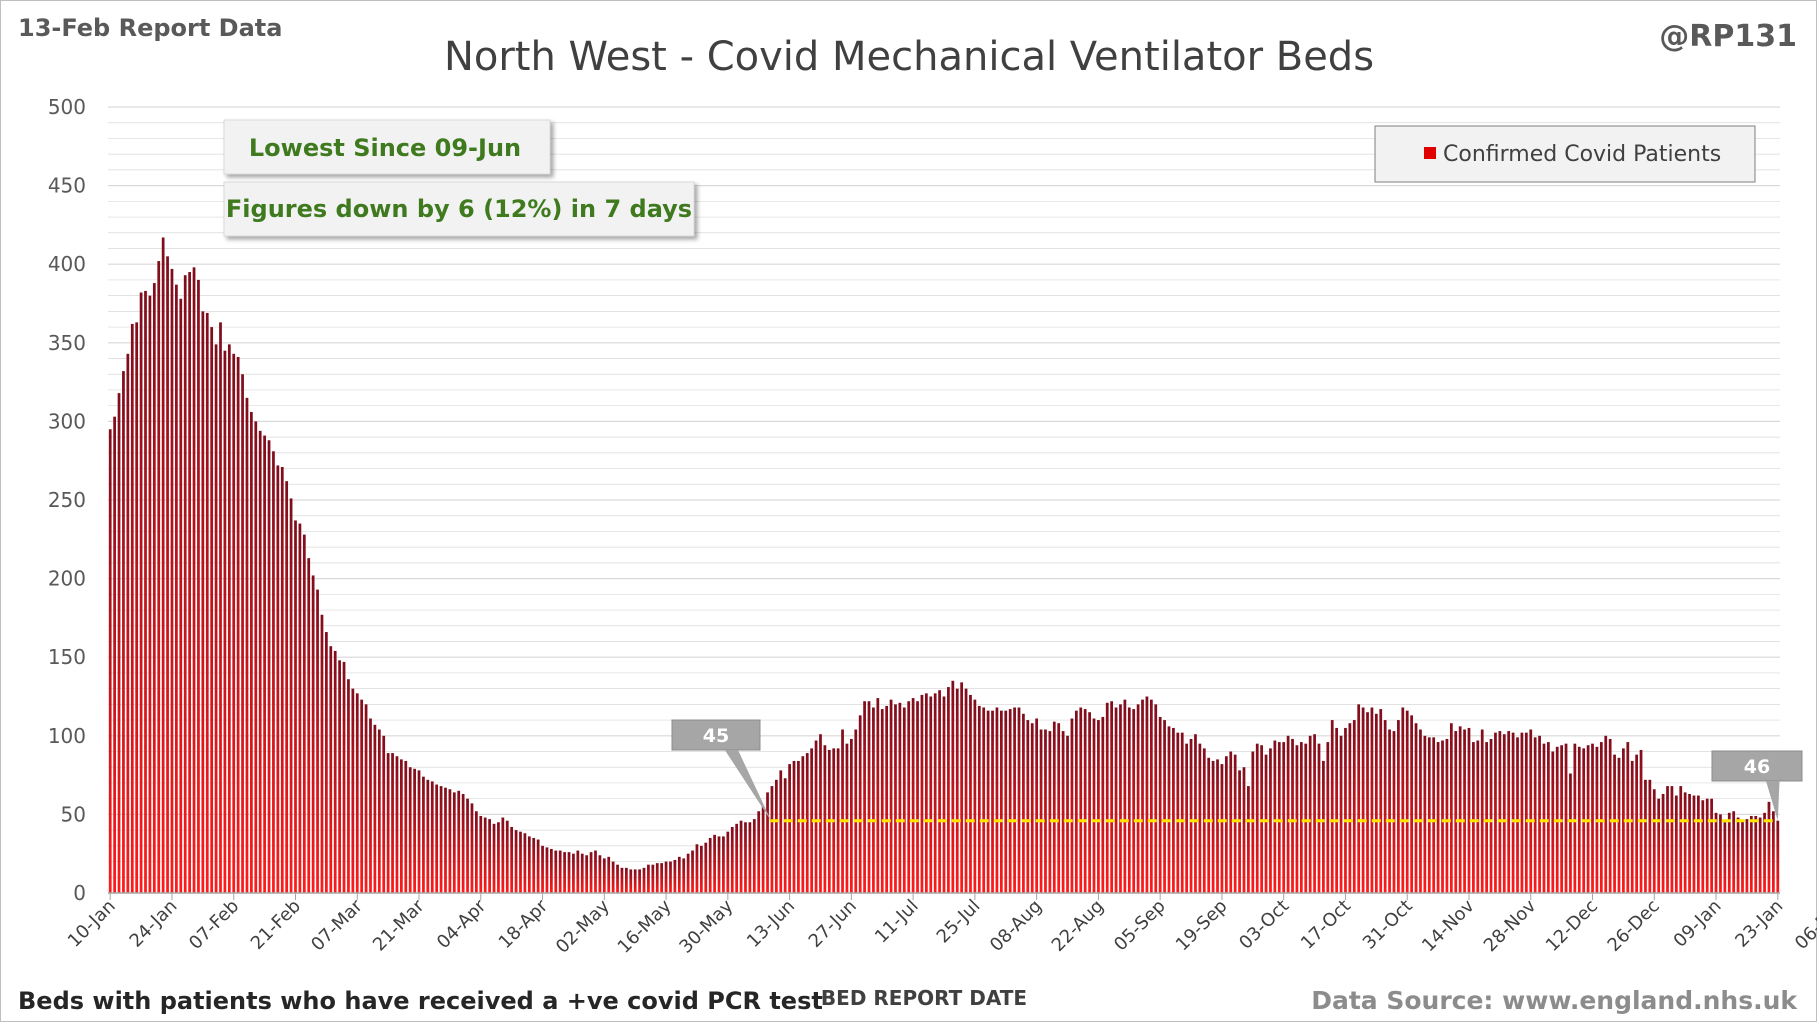  Describe the element at coordinates (459, 209) in the screenshot. I see `annotation-figures-down-text: Figures down by 6 (12%) in 7 days` at that location.